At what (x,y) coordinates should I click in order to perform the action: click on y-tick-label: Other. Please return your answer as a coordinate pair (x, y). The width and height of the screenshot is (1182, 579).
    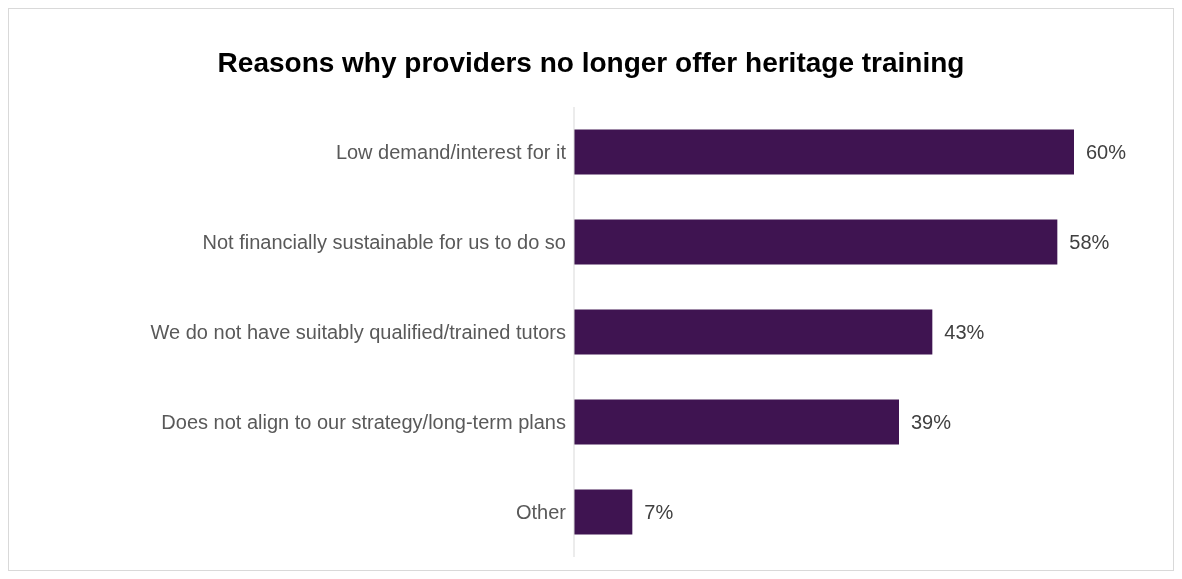
    Looking at the image, I should click on (541, 512).